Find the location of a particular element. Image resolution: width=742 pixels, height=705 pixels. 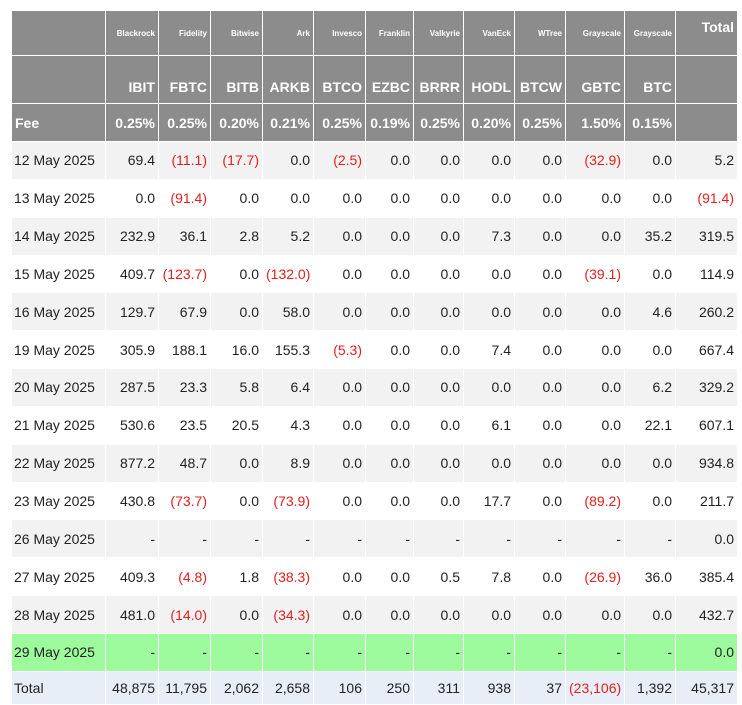

fee: 0.21% is located at coordinates (288, 122).